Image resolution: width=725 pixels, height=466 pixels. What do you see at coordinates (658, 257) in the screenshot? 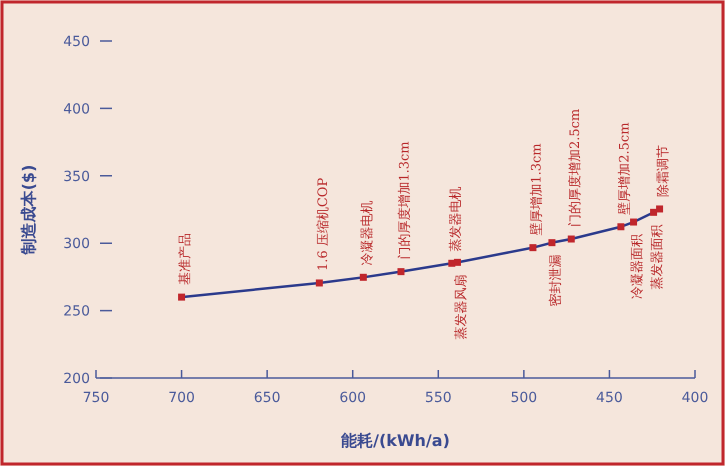
I see `annotation: 蒸发器面积` at bounding box center [658, 257].